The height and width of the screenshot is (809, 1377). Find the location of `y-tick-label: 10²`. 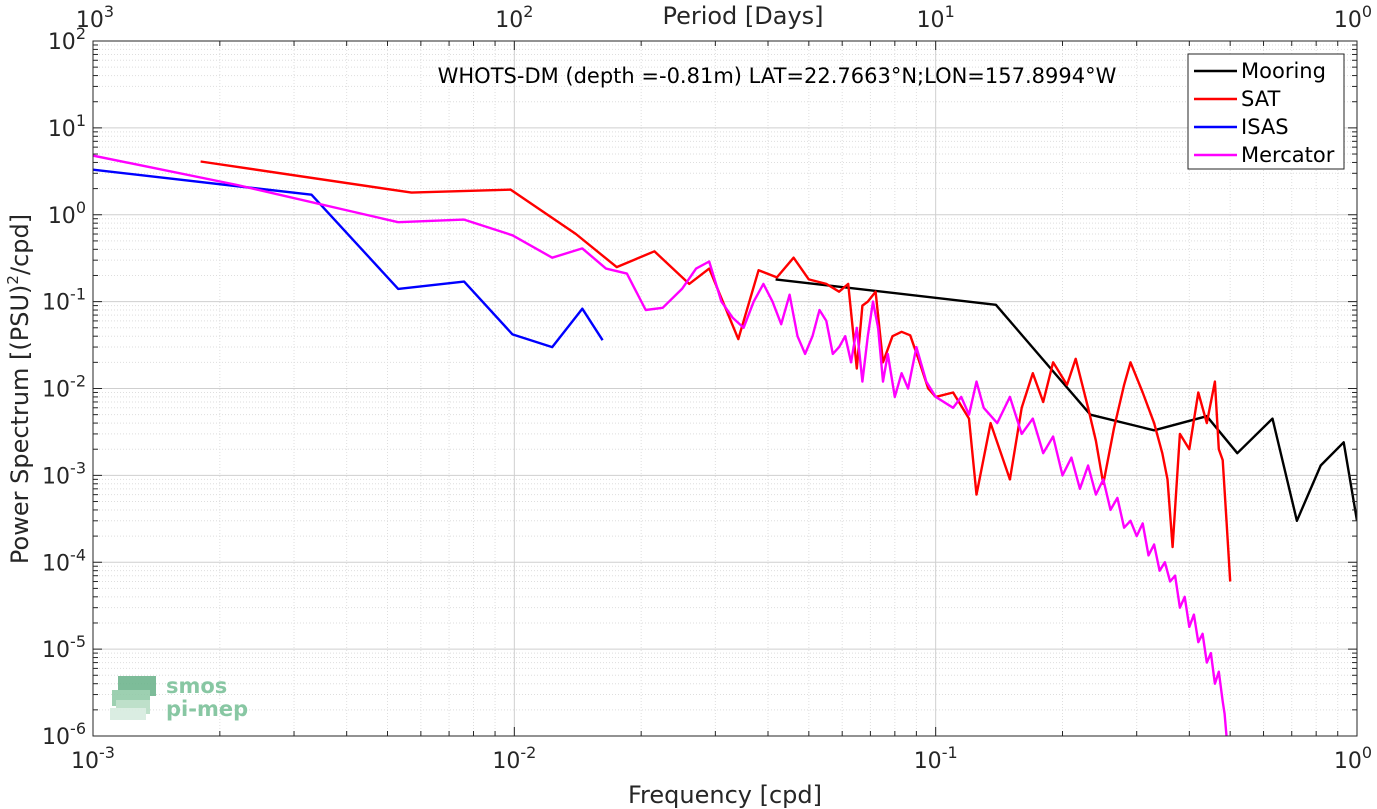

y-tick-label: 10² is located at coordinates (67, 39).